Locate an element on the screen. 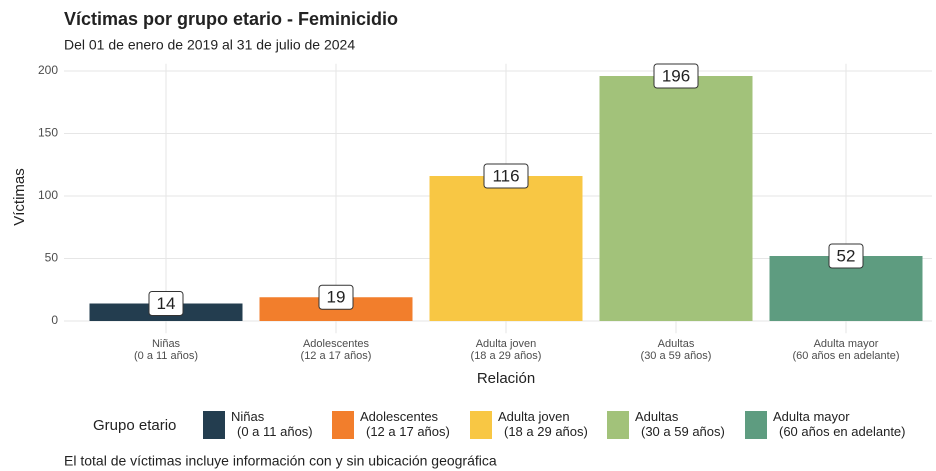 The image size is (936, 471). legend-label: Adulta joven (18 a 29 años) is located at coordinates (543, 424).